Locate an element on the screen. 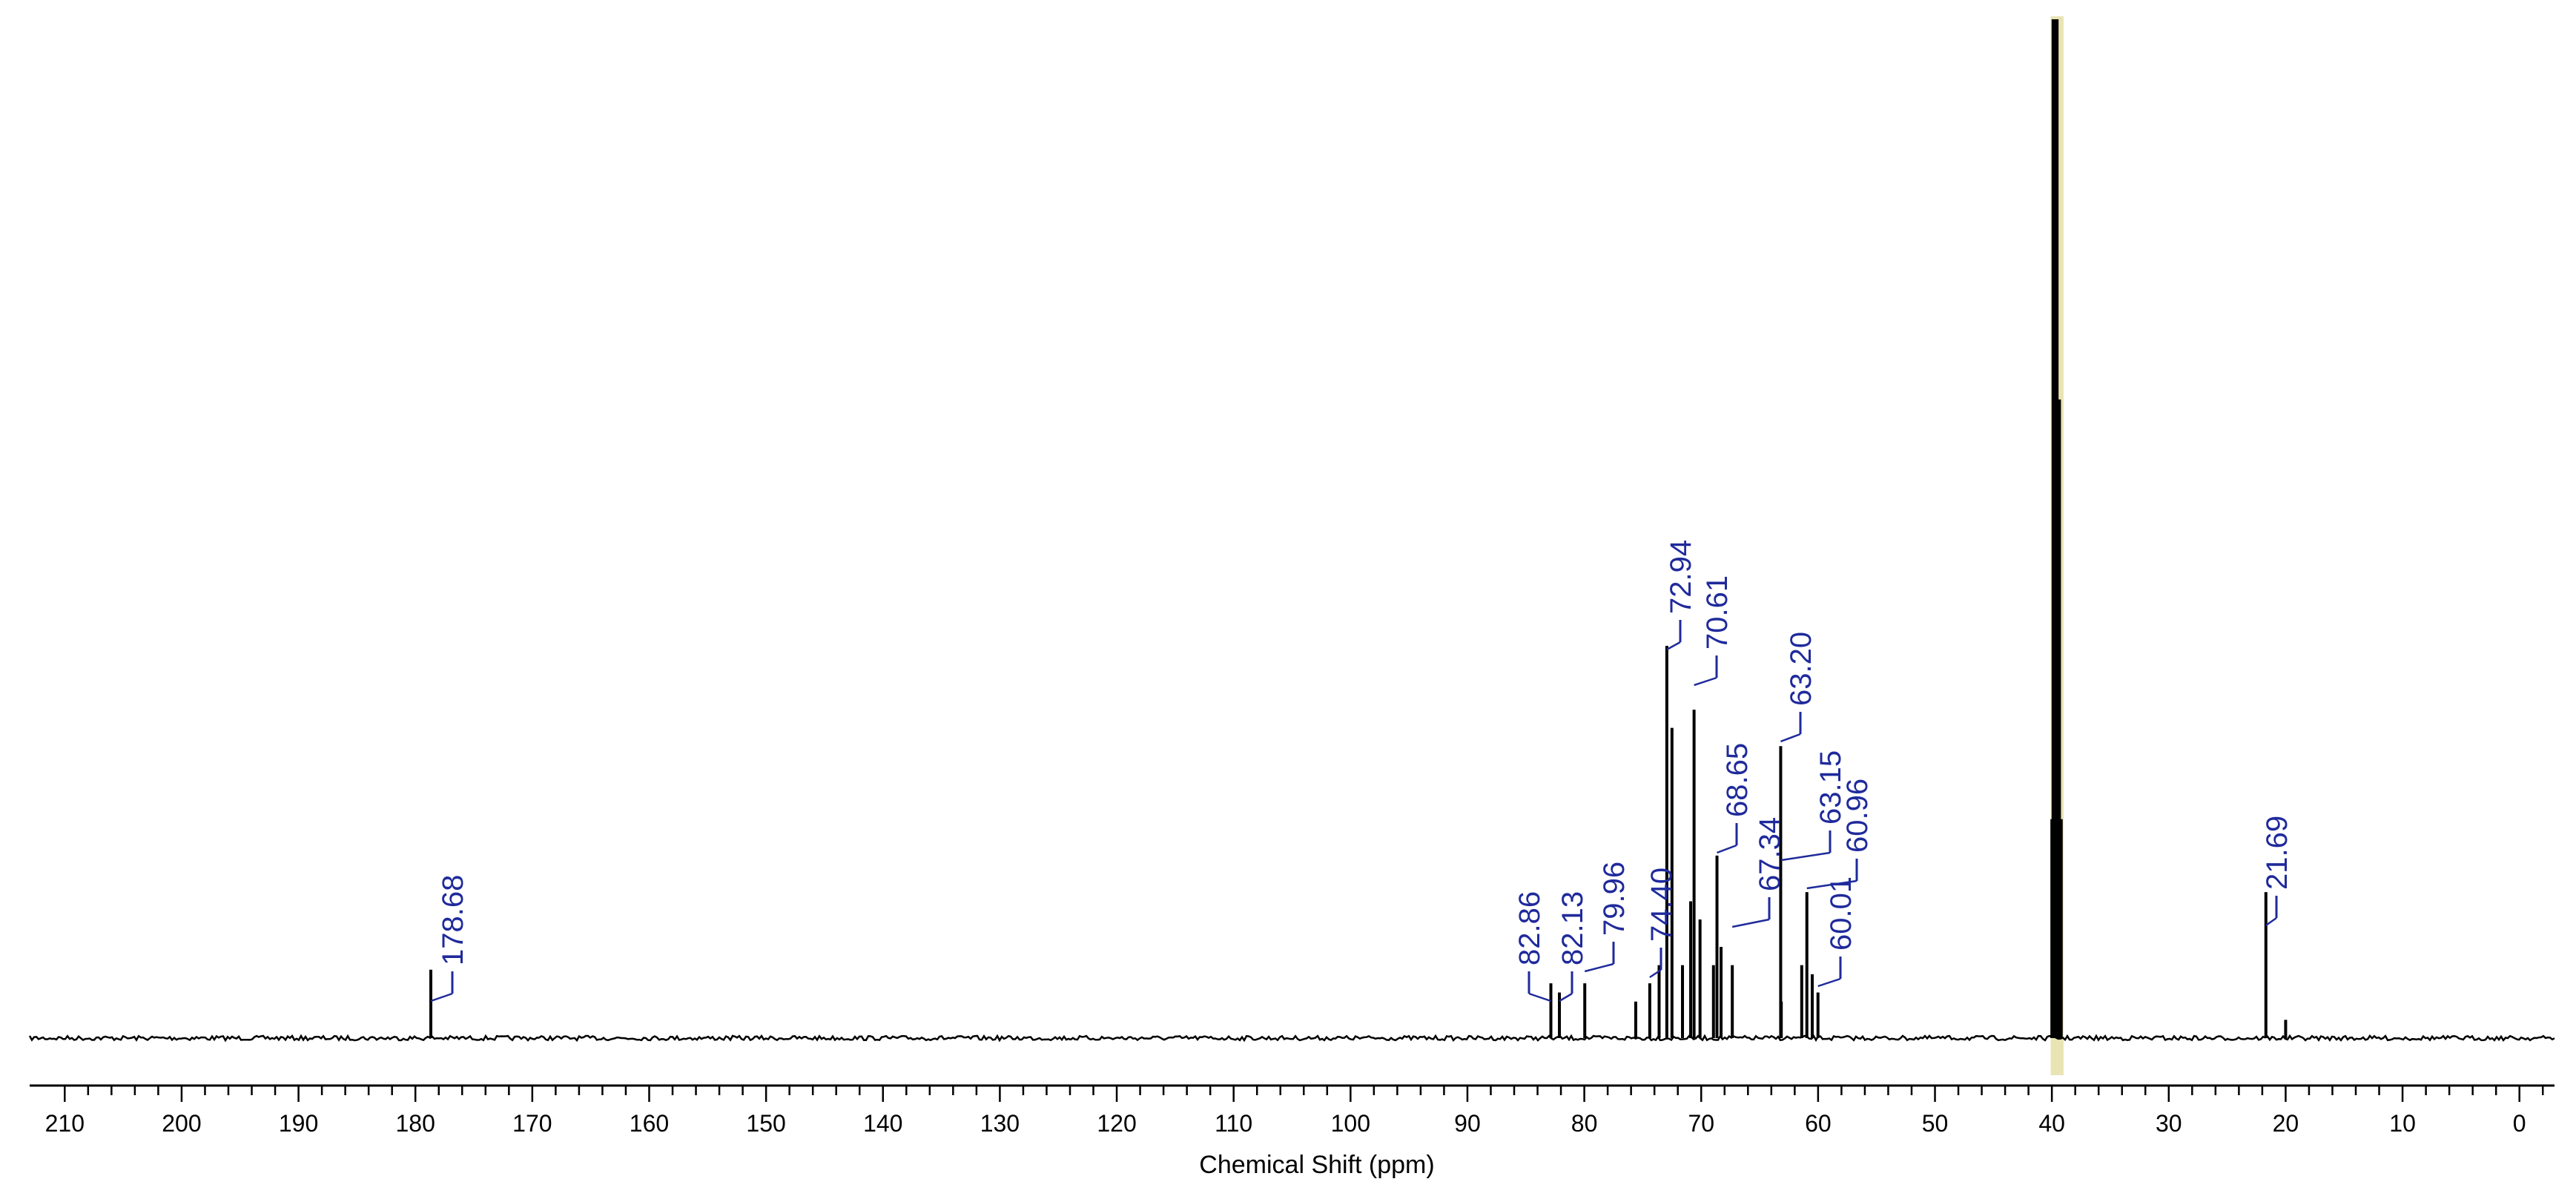 The image size is (2576, 1199). x-tick-label: 130 is located at coordinates (1000, 1123).